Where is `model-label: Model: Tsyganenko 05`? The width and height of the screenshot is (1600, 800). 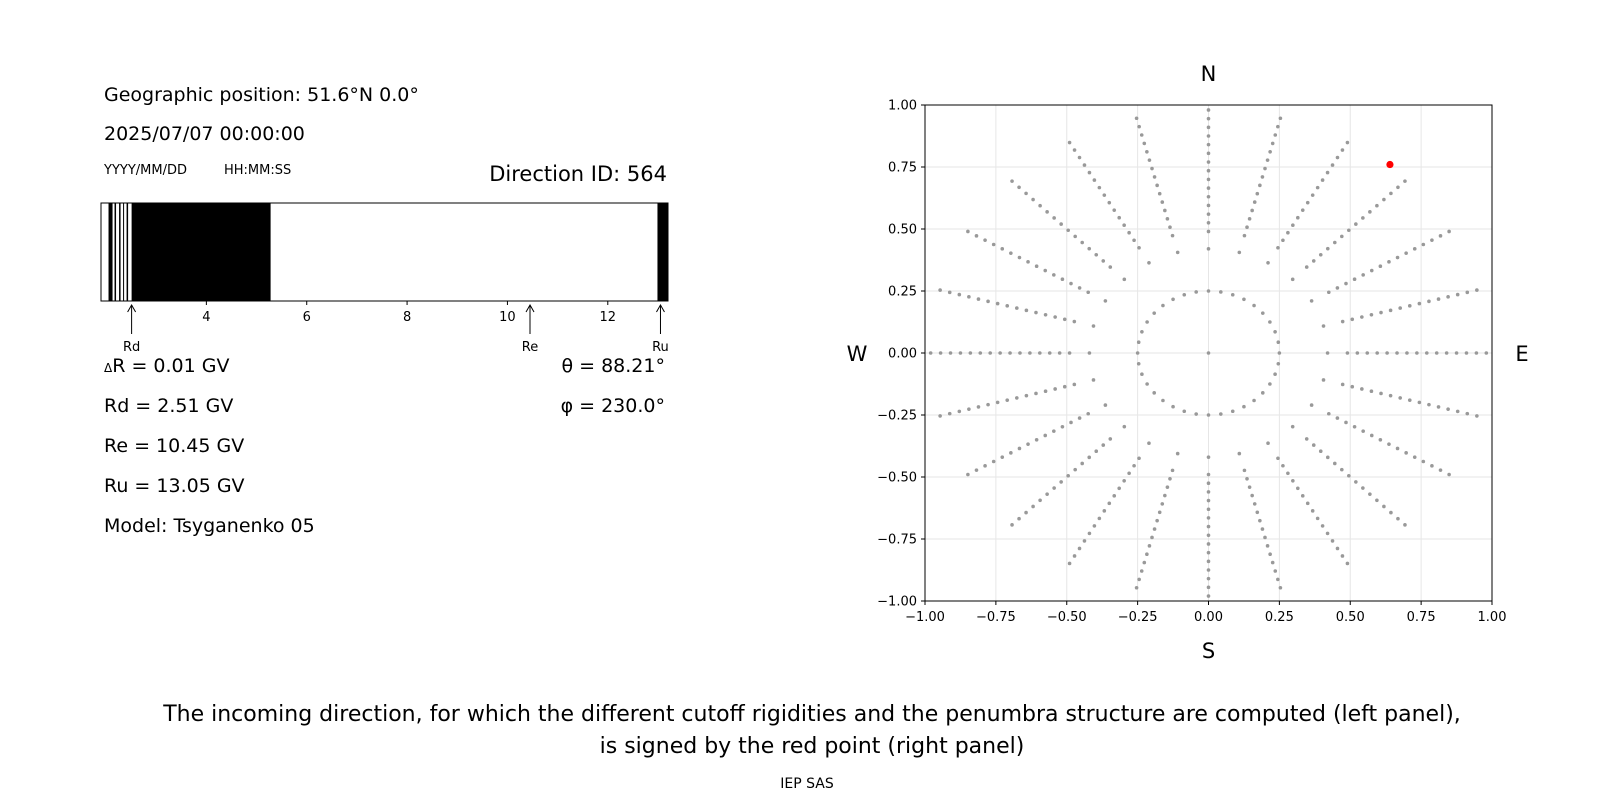
model-label: Model: Tsyganenko 05 is located at coordinates (209, 526).